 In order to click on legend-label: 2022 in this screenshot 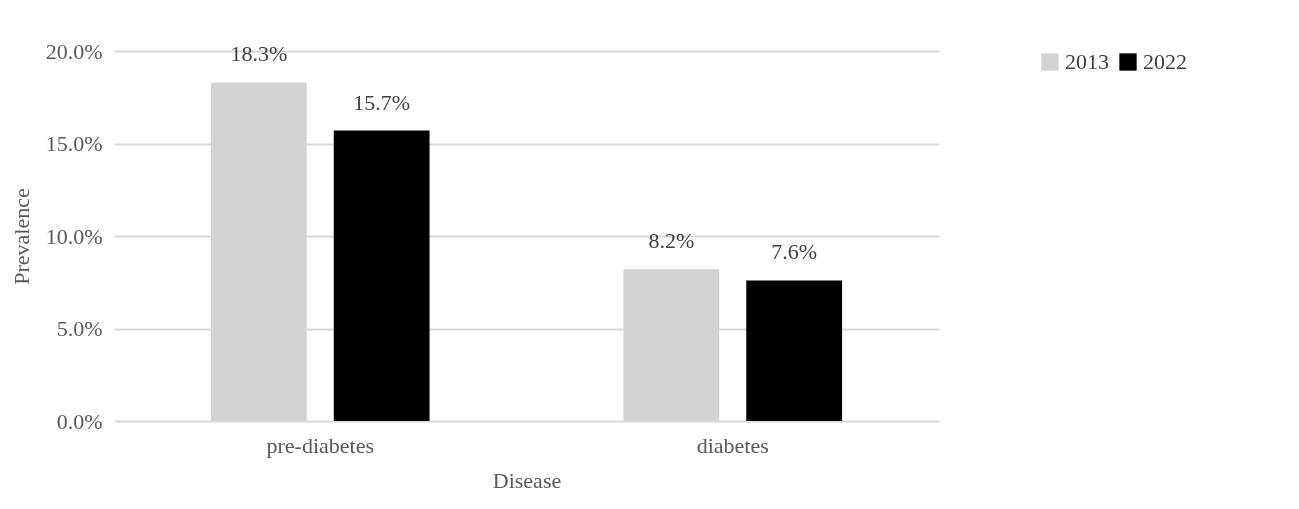, I will do `click(1165, 61)`.